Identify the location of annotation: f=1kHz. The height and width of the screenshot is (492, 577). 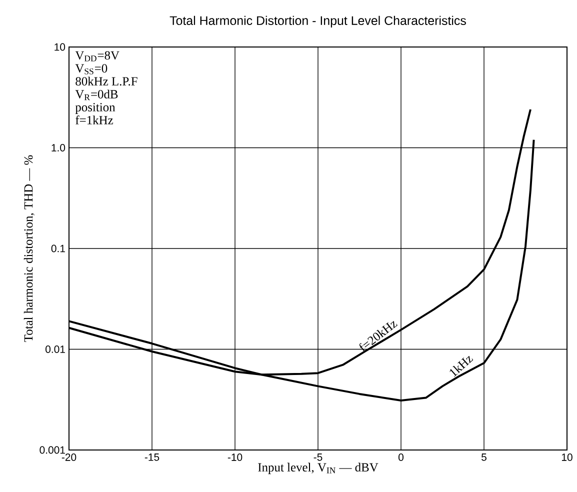
(94, 119).